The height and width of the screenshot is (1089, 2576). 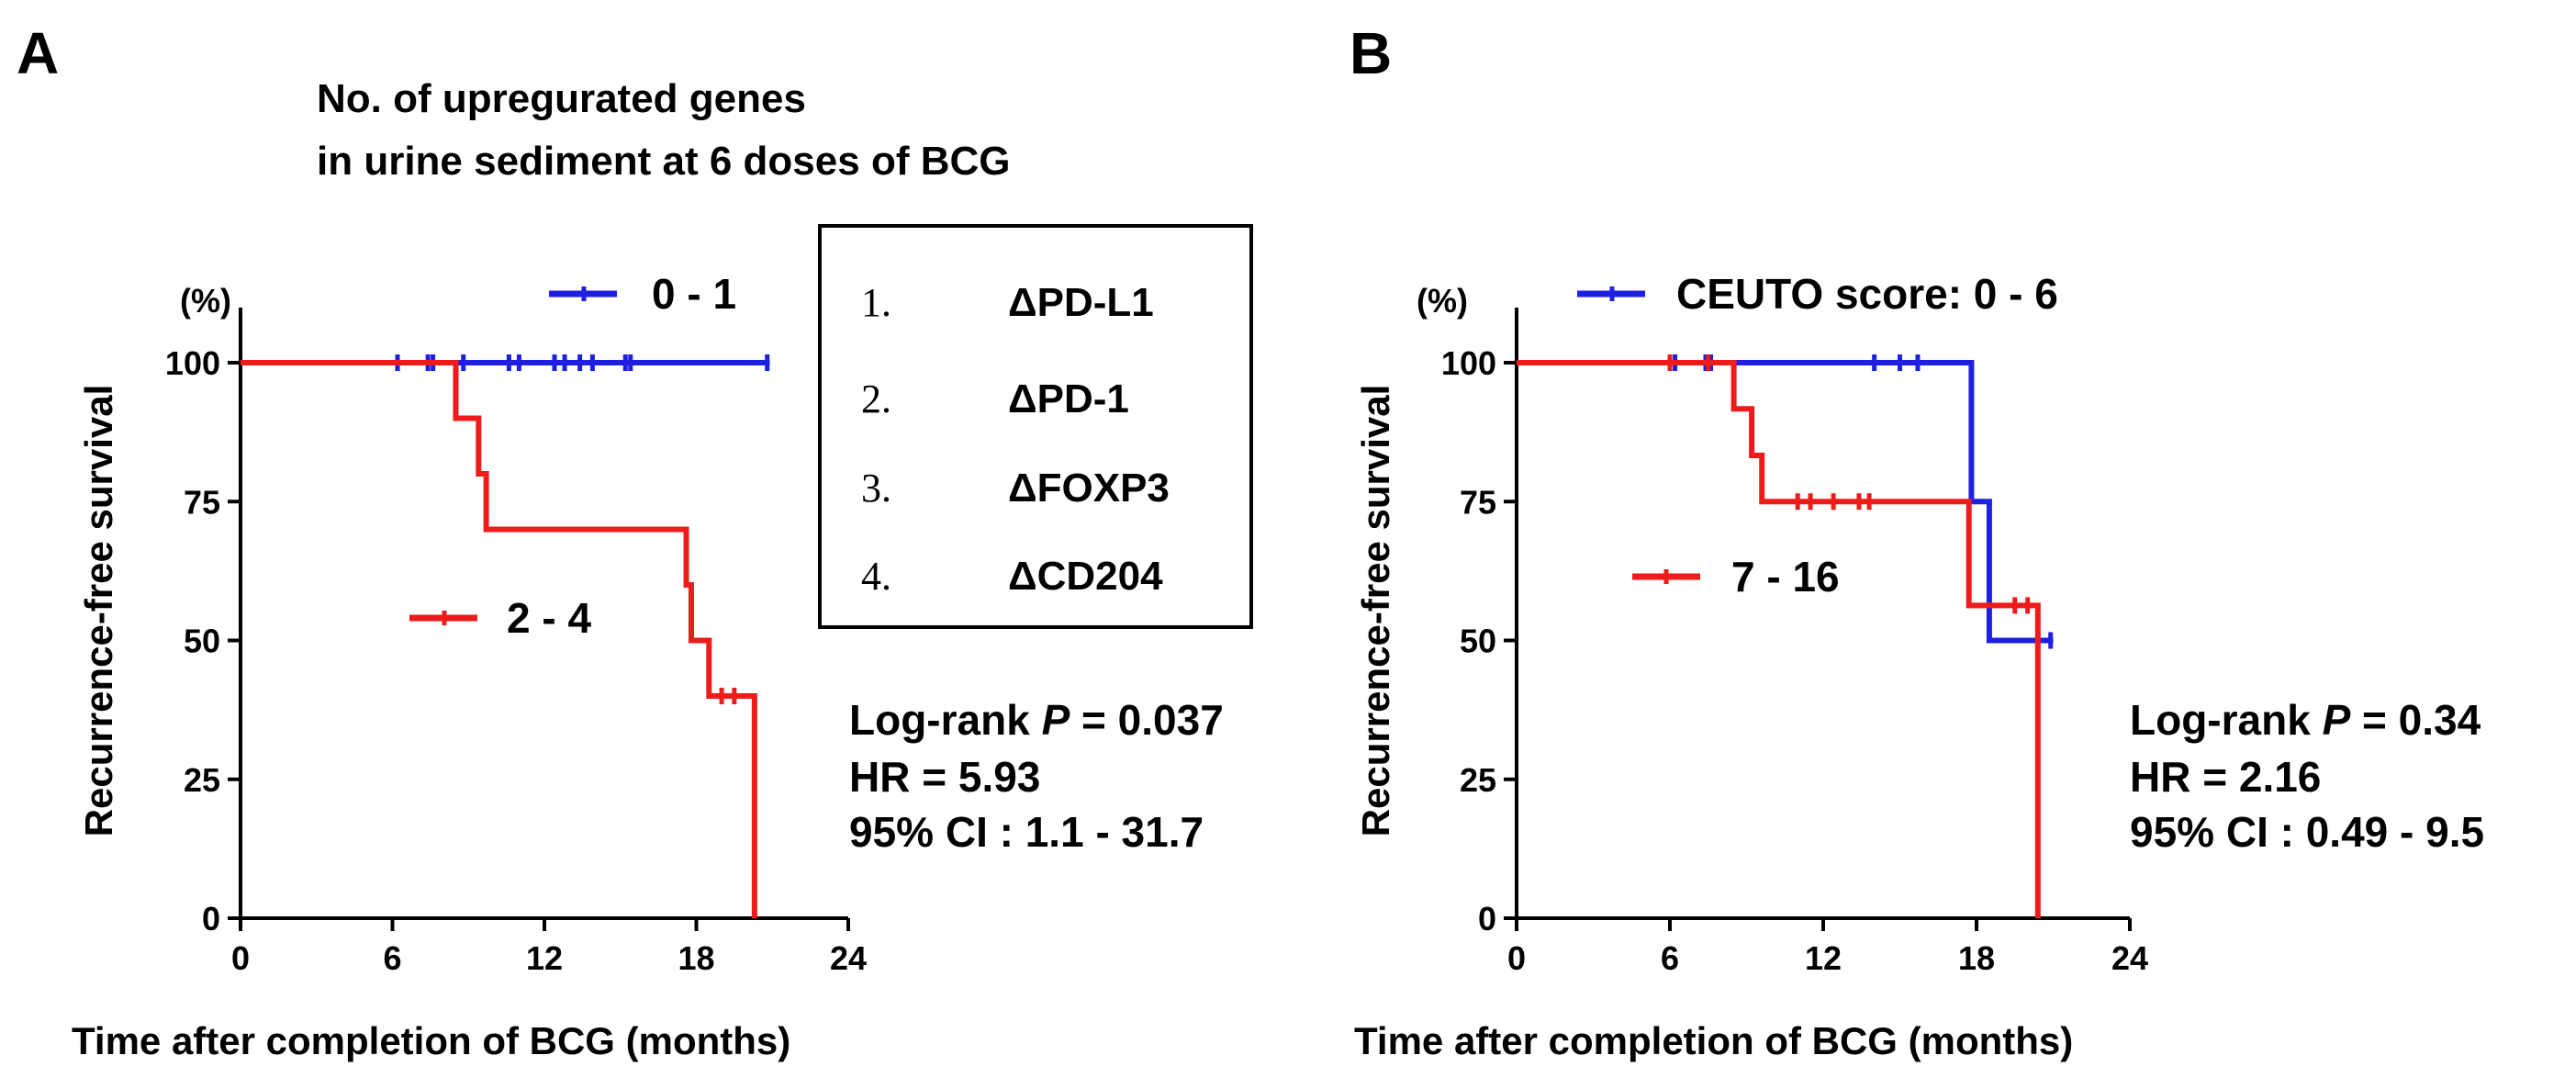 What do you see at coordinates (1468, 363) in the screenshot?
I see `panel-b-y-tick-label-100: 100` at bounding box center [1468, 363].